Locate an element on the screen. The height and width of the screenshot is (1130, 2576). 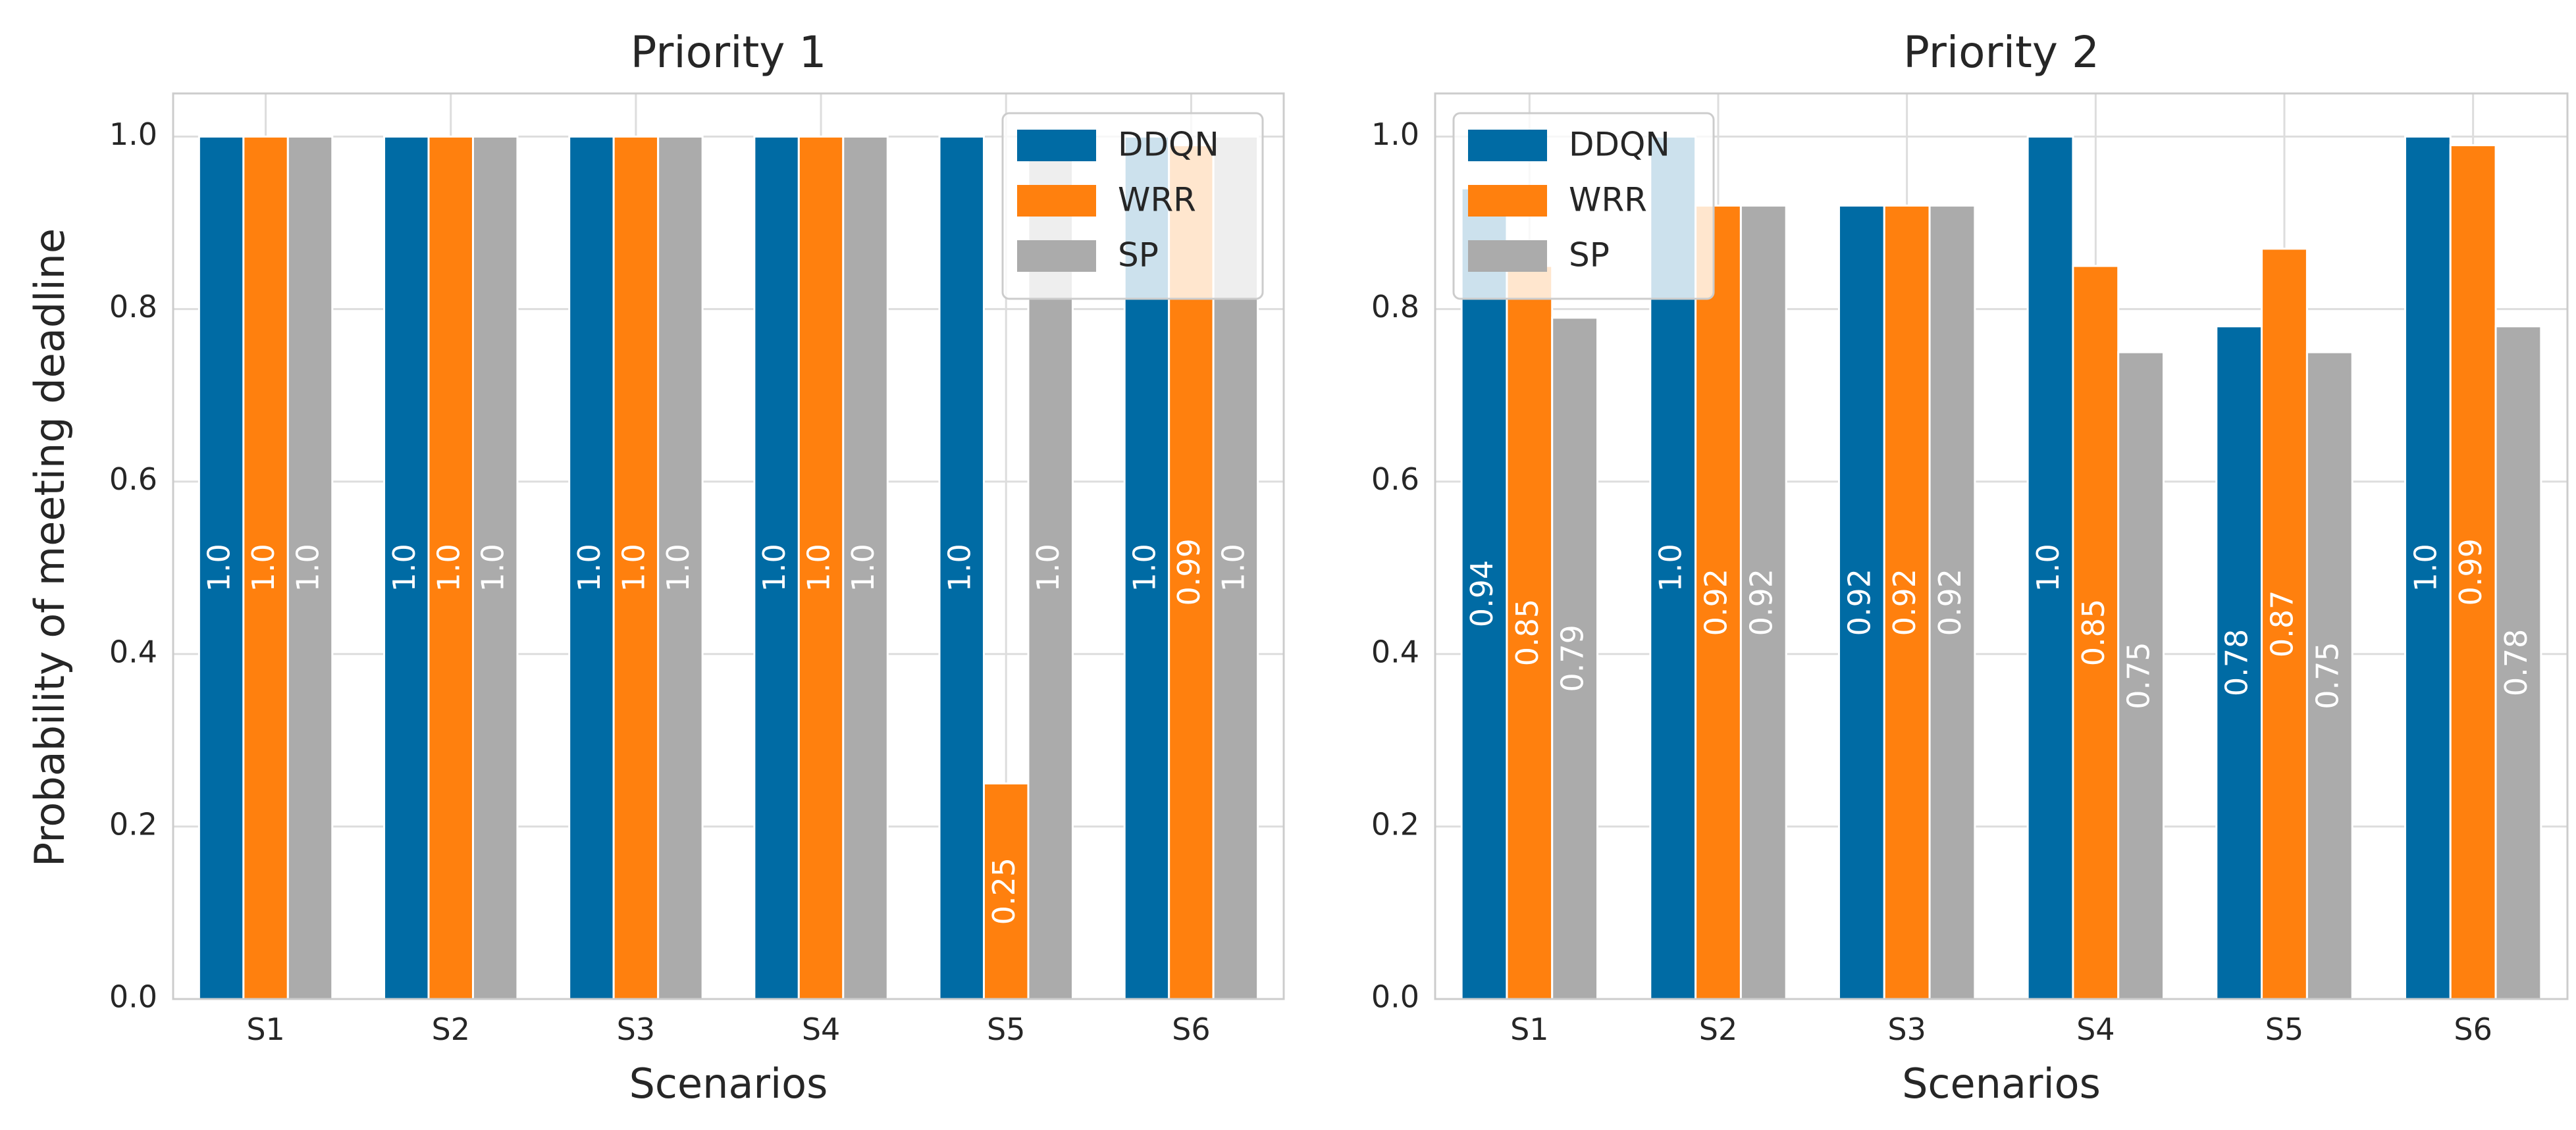
bar-value-label: 0.94 is located at coordinates (1482, 593).